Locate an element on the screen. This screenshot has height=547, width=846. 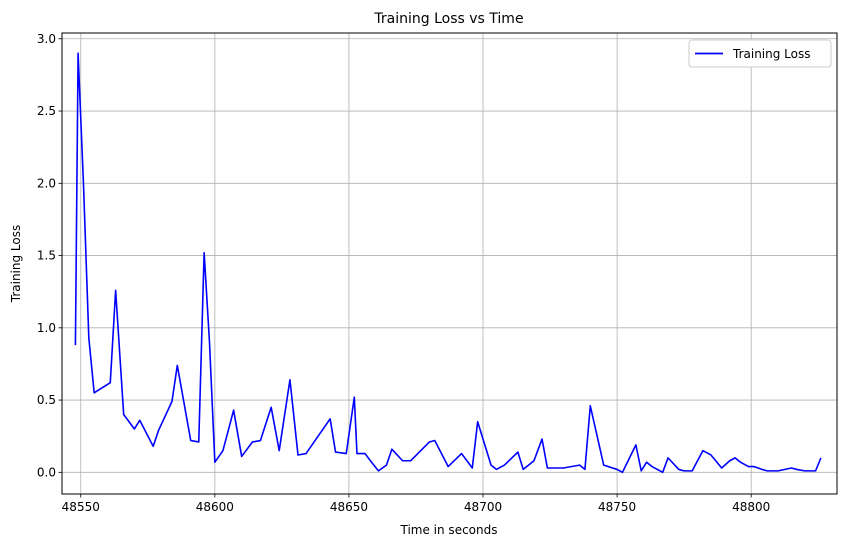
legend-label-training-loss: Training Loss is located at coordinates (771, 54).